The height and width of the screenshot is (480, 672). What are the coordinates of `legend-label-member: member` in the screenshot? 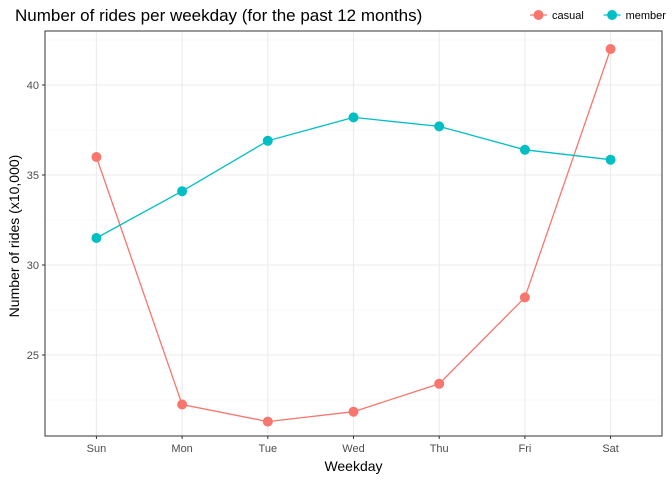 It's located at (646, 16).